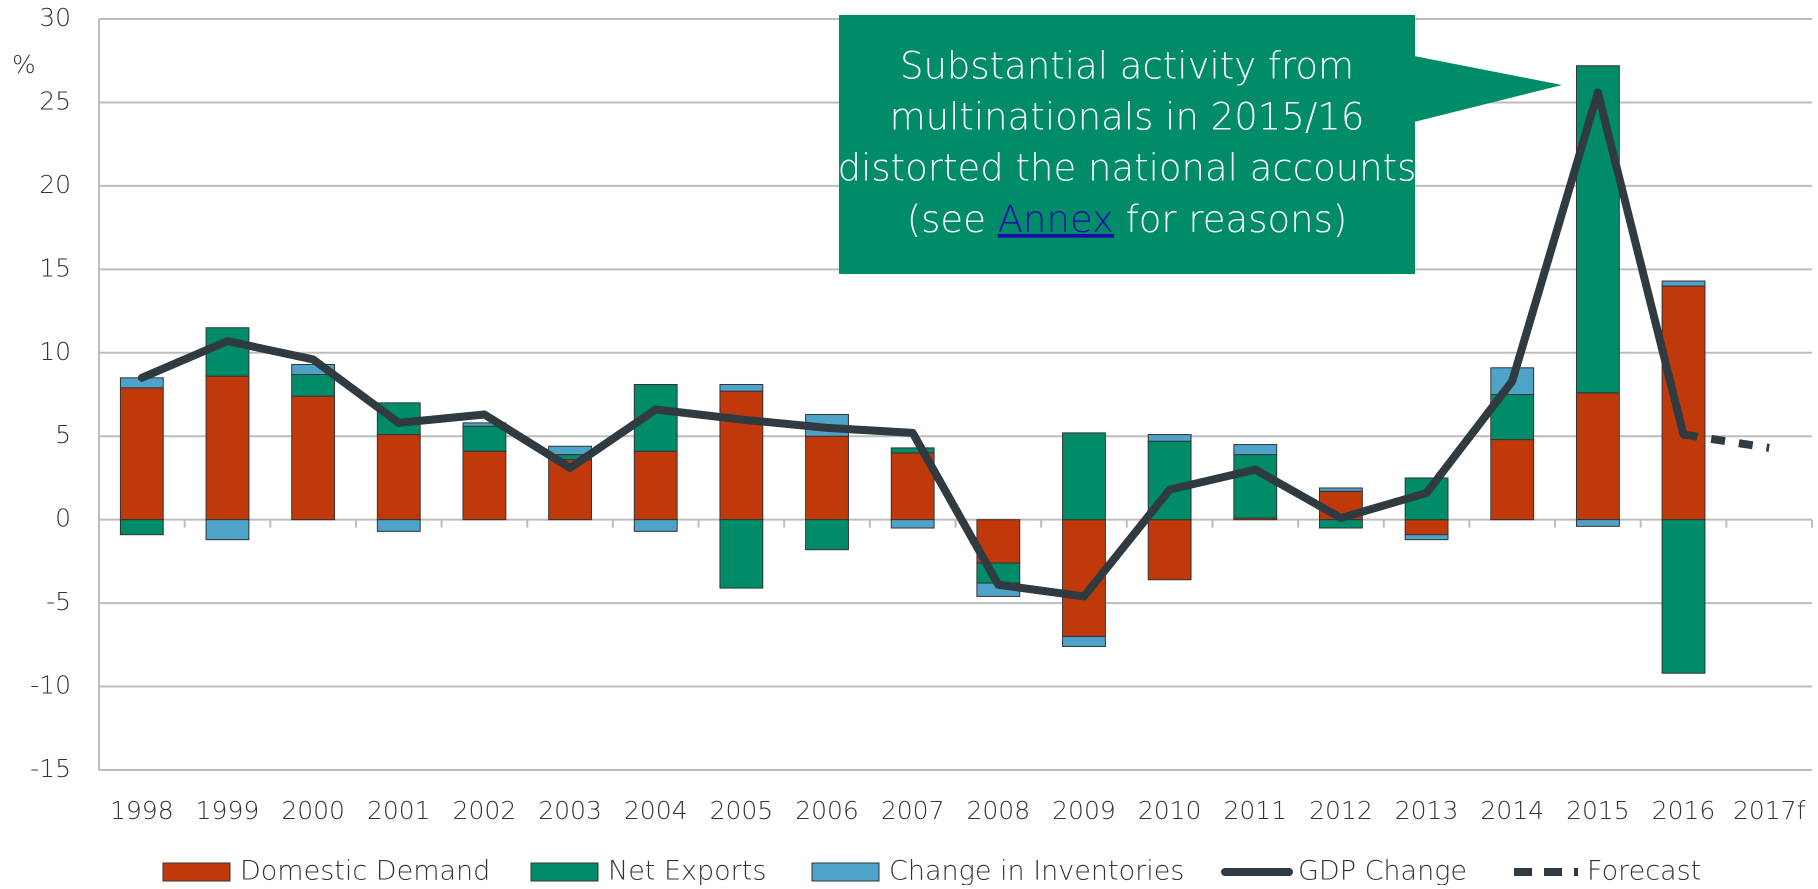 Image resolution: width=1818 pixels, height=889 pixels. What do you see at coordinates (55, 267) in the screenshot?
I see `y-tick-label: 15` at bounding box center [55, 267].